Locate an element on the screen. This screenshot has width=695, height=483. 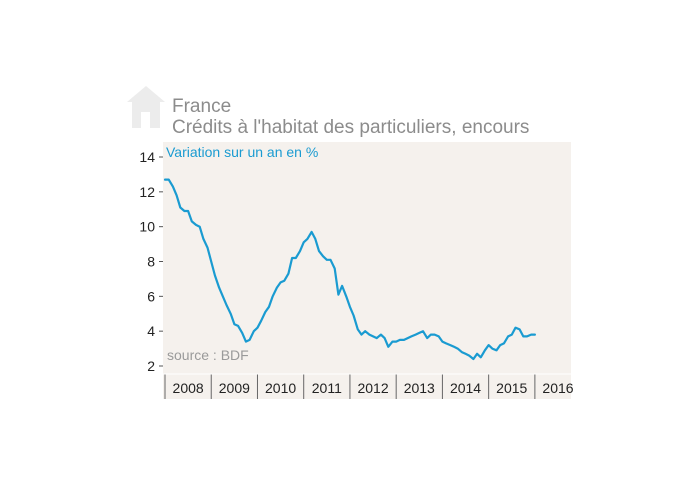
house-icon is located at coordinates (146, 107).